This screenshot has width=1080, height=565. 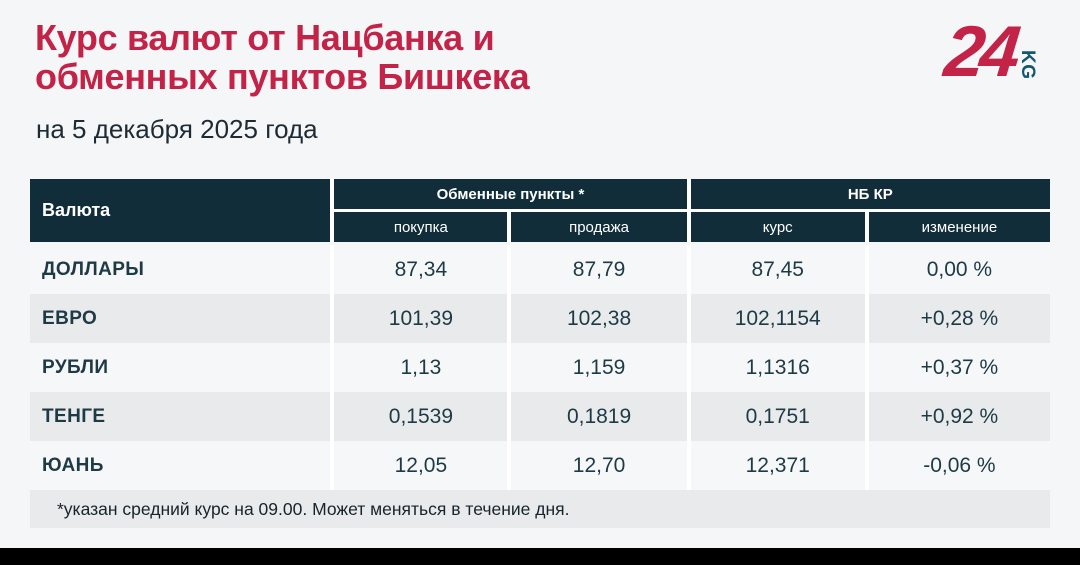 I want to click on rate-value: 0,1751, so click(x=777, y=416).